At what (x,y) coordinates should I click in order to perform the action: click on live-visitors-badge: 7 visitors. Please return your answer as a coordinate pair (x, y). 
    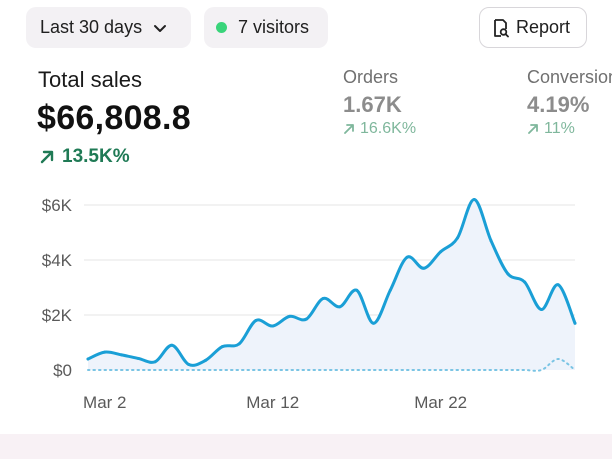
    Looking at the image, I should click on (266, 27).